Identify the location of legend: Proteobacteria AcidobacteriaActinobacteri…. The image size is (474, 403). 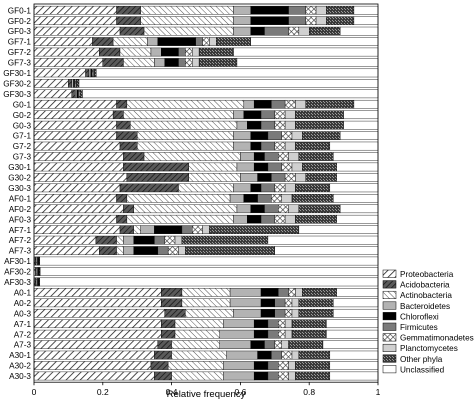
(428, 321).